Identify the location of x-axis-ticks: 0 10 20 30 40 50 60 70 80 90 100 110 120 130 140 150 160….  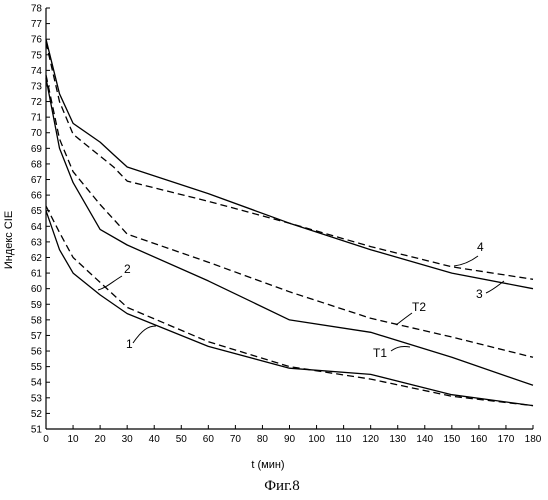
(292, 435).